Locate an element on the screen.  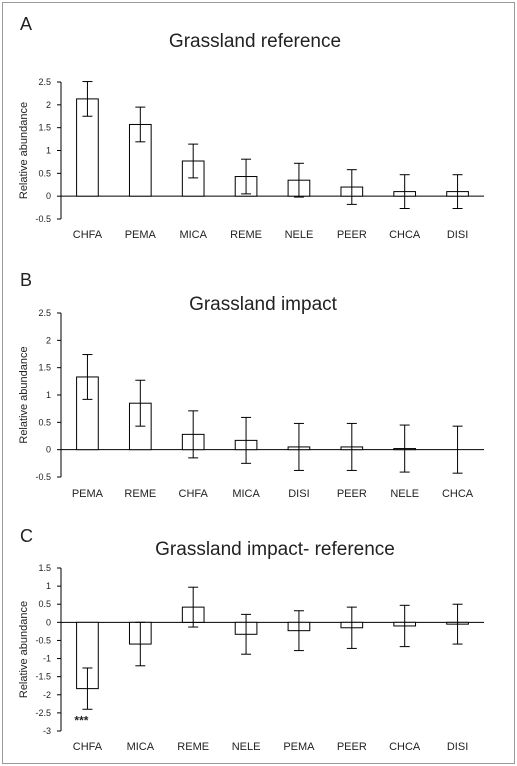
panel-b-x-tick-label-chfa: CHFA is located at coordinates (194, 494).